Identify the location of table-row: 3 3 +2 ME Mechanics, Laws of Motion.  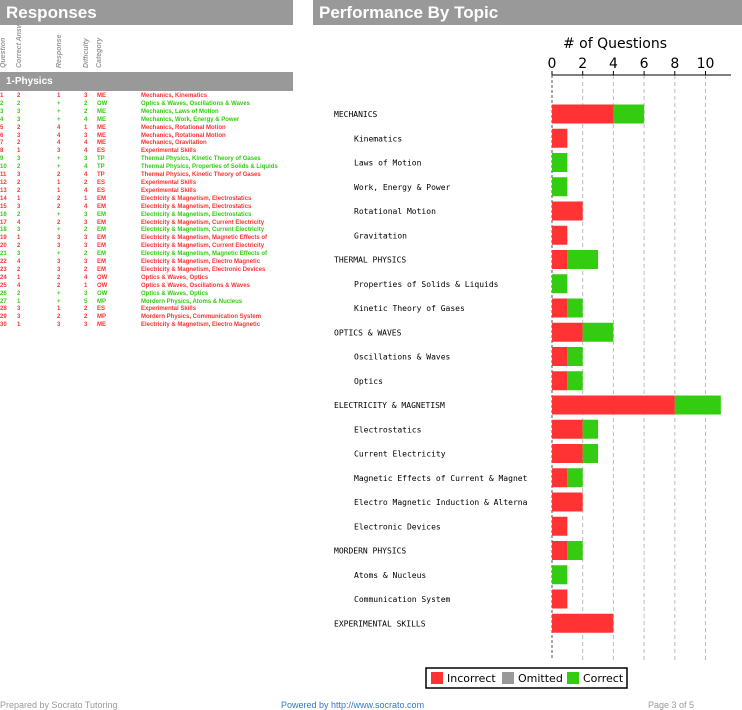
(146, 112).